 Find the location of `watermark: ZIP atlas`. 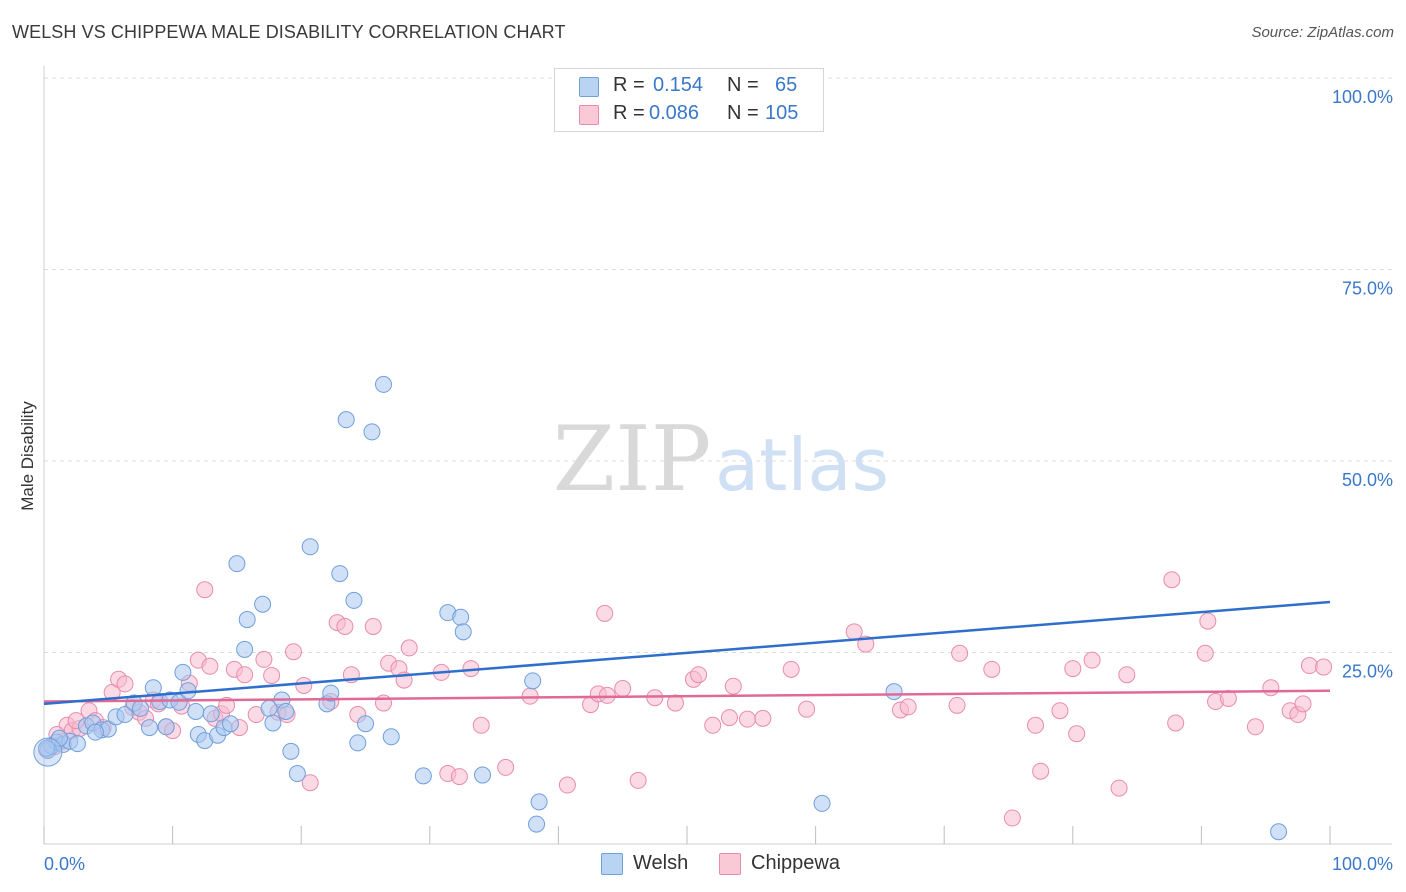

watermark: ZIP atlas is located at coordinates (721, 459).